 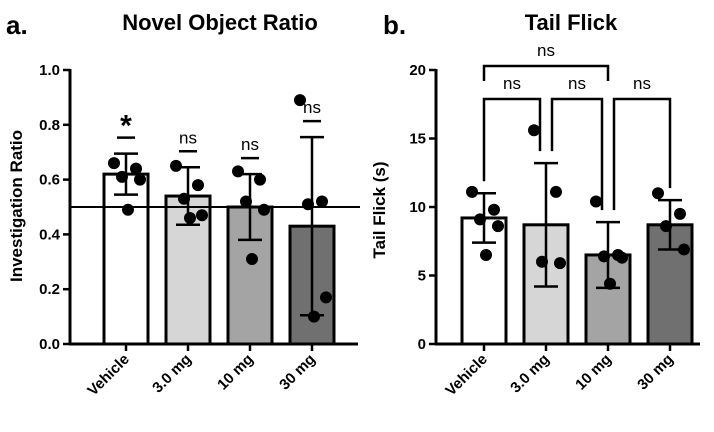 I want to click on panel-b-label: b., so click(x=394, y=25).